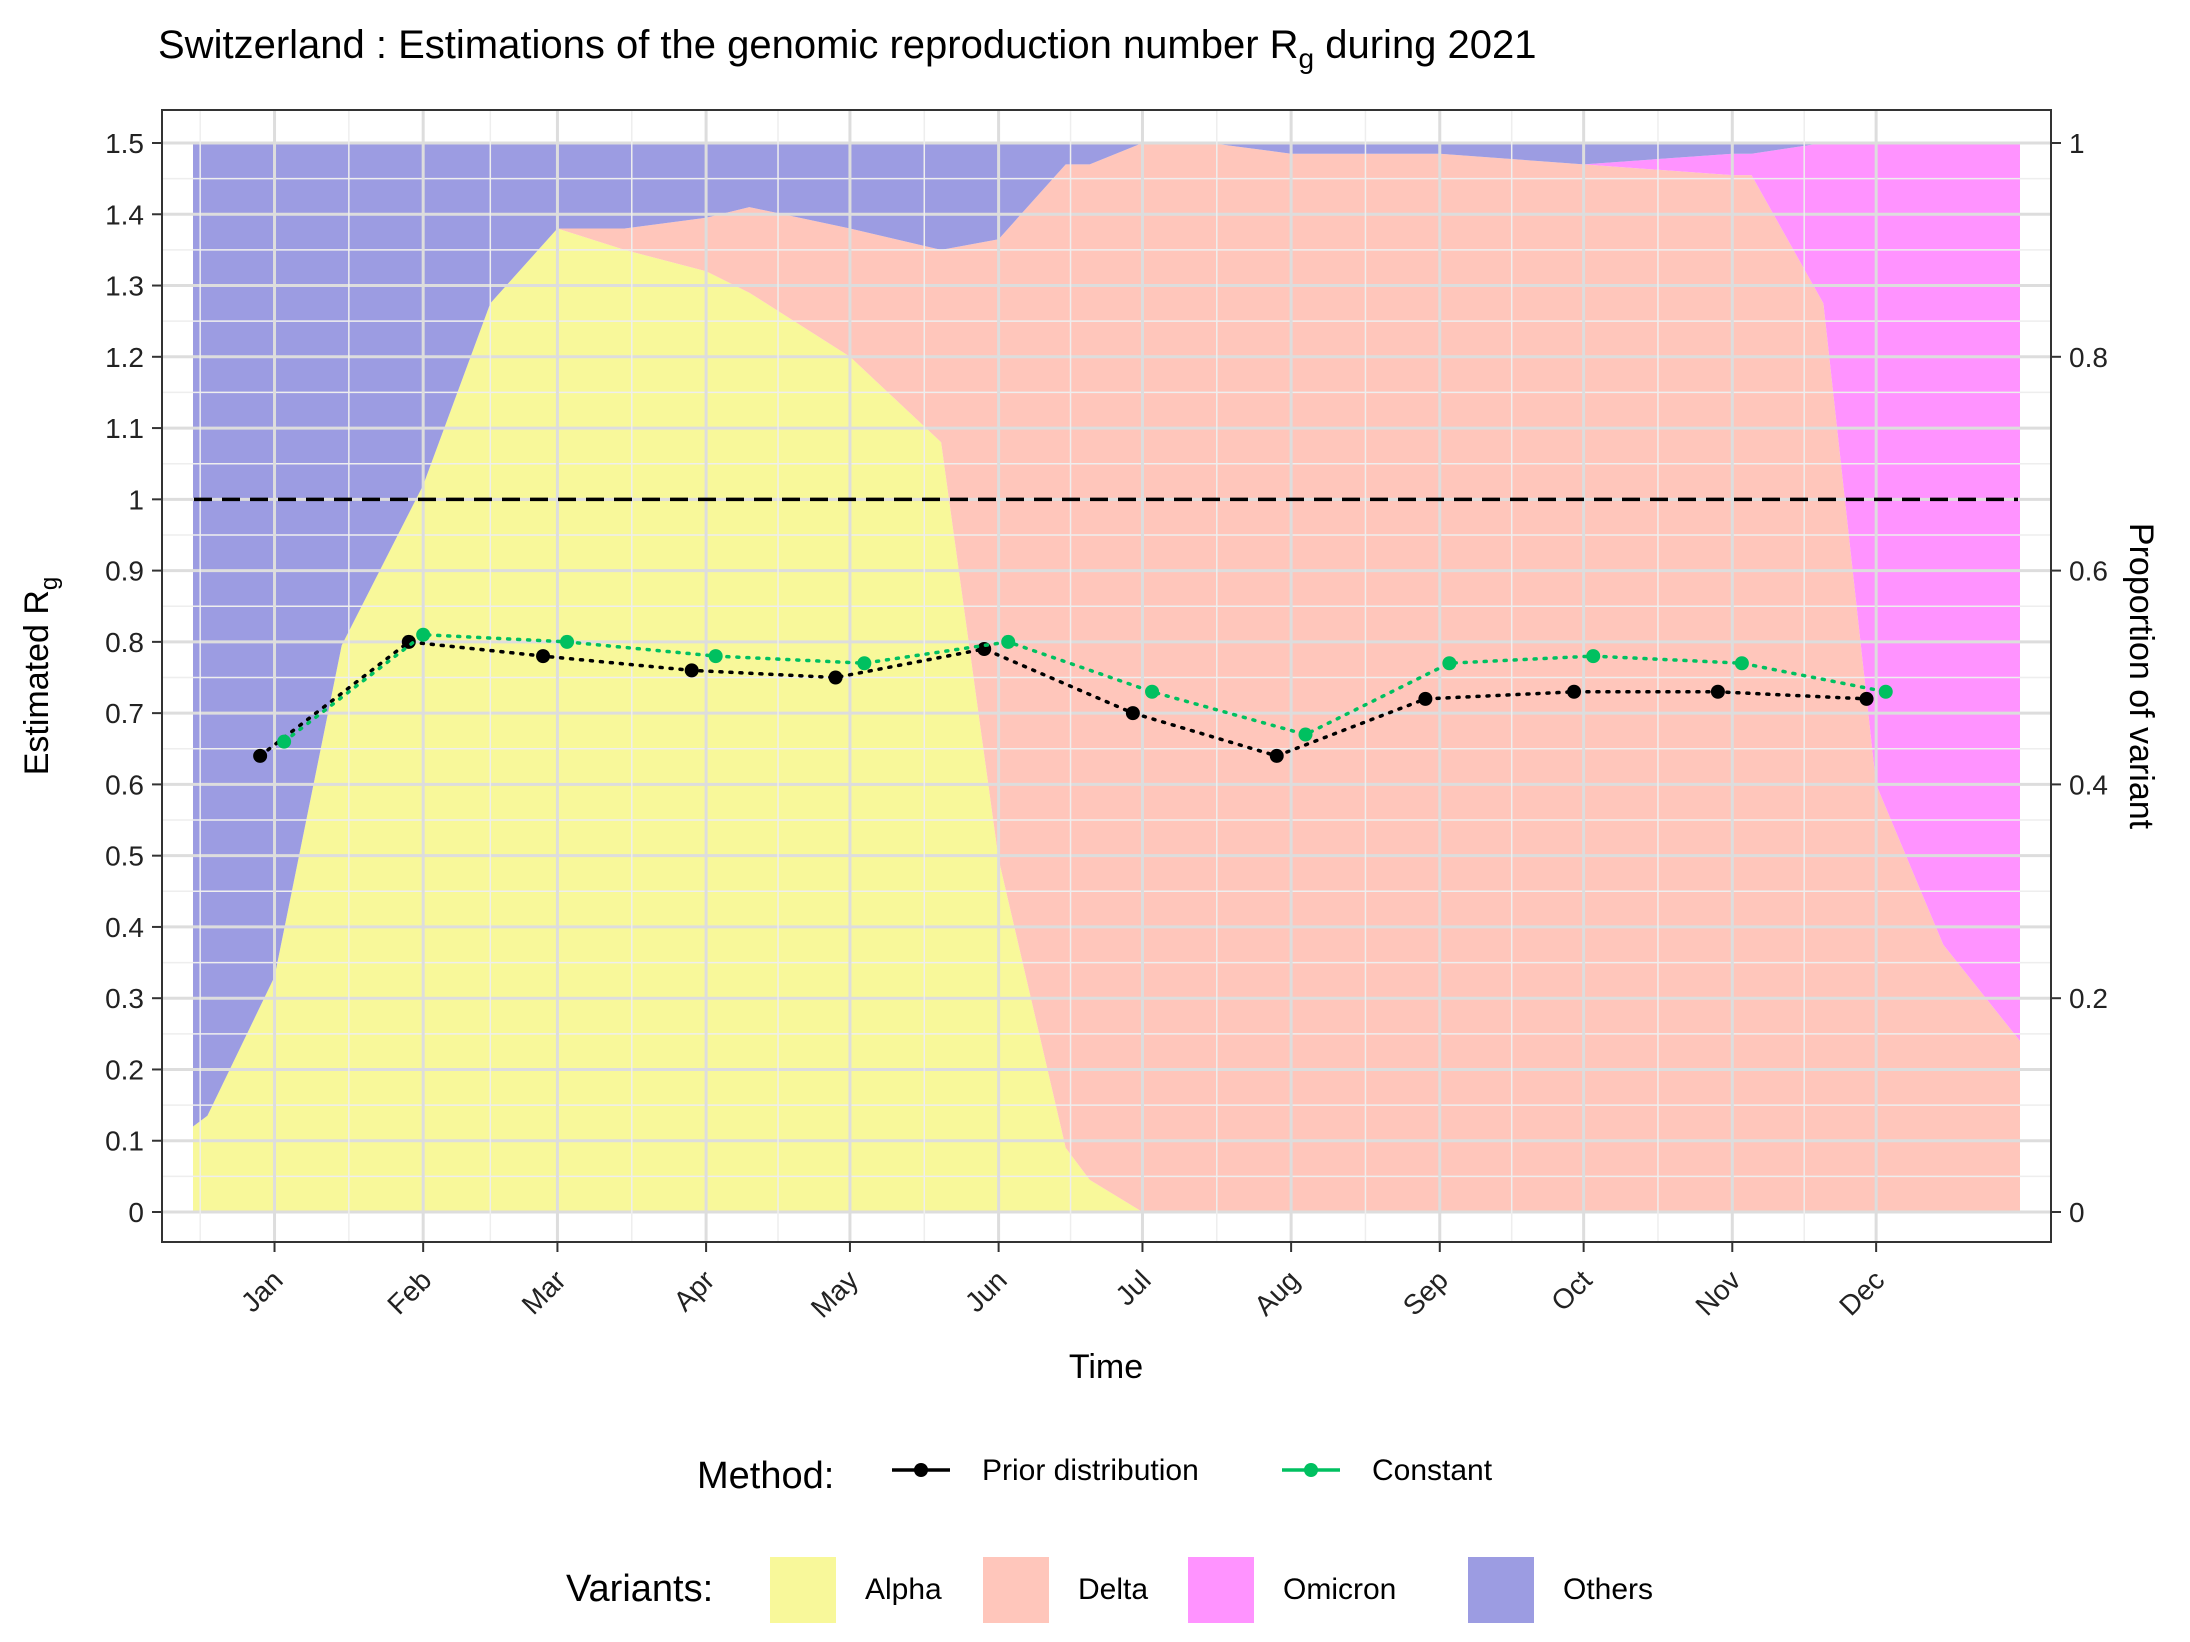 This screenshot has width=2190, height=1642. I want to click on variants-legend-title: Variants:, so click(639, 1589).